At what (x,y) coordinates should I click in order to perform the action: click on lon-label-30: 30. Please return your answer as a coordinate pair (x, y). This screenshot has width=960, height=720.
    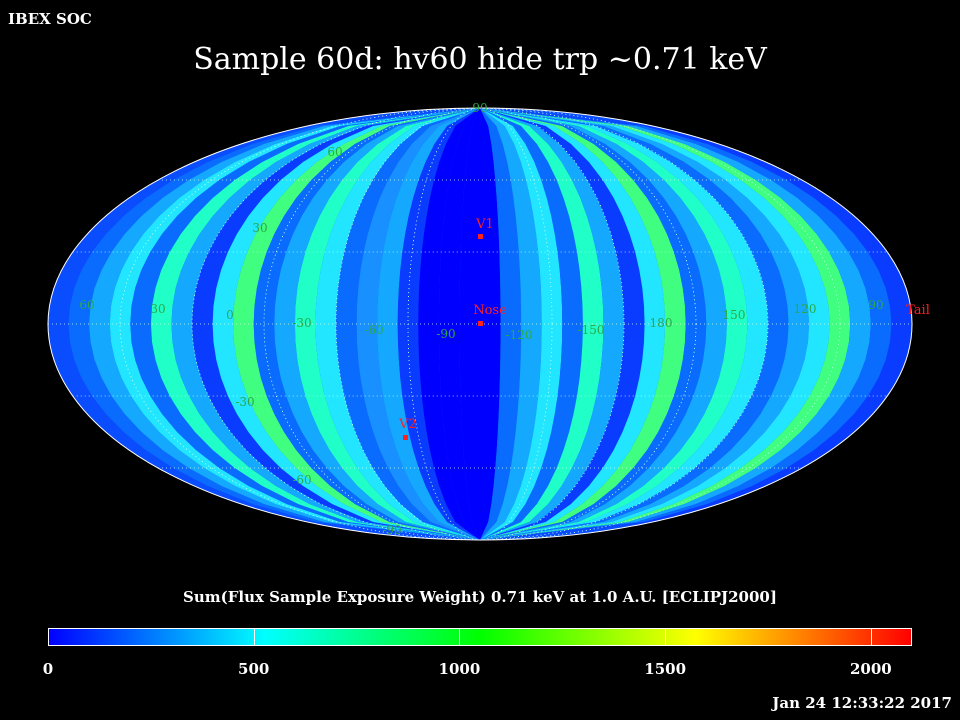
    Looking at the image, I should click on (157, 309).